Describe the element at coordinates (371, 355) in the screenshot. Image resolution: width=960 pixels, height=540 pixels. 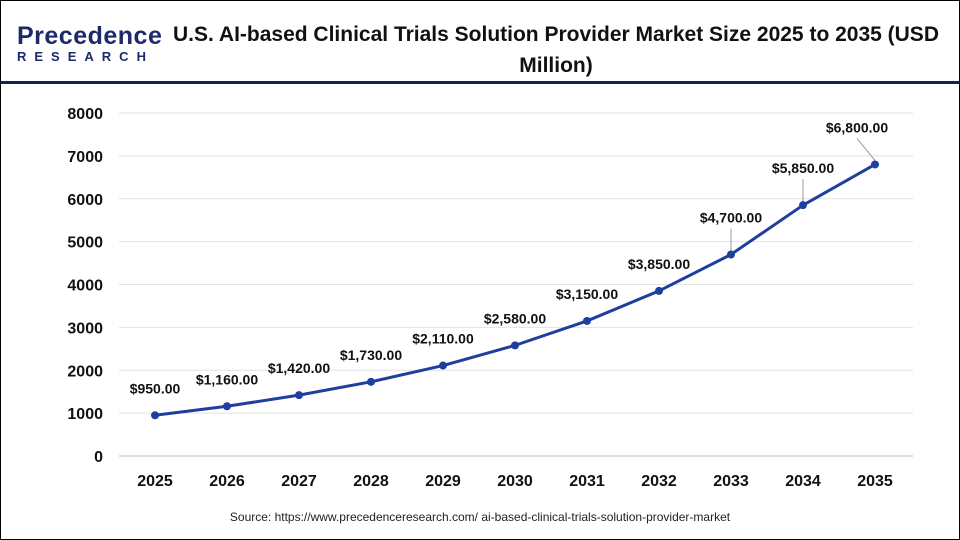
I see `data-label: $1,730.00` at that location.